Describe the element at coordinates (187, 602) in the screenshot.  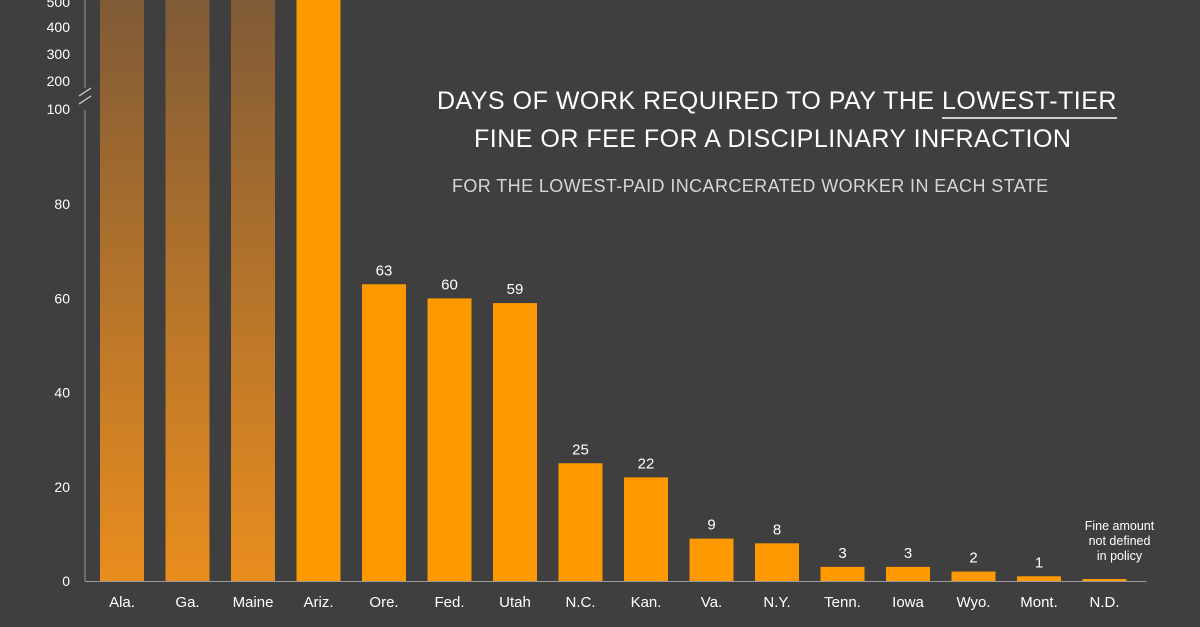
I see `x-tick-label: Ga.` at that location.